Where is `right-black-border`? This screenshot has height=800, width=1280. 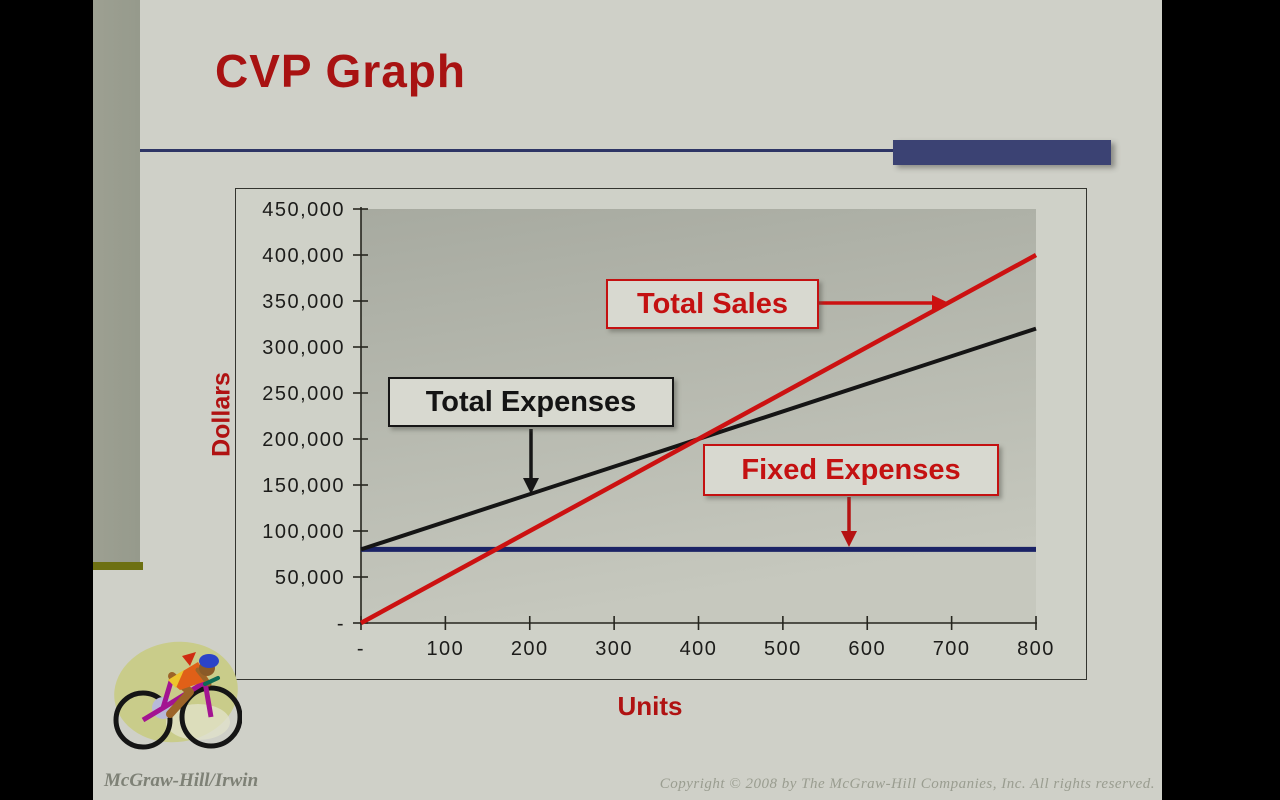
right-black-border is located at coordinates (1221, 400).